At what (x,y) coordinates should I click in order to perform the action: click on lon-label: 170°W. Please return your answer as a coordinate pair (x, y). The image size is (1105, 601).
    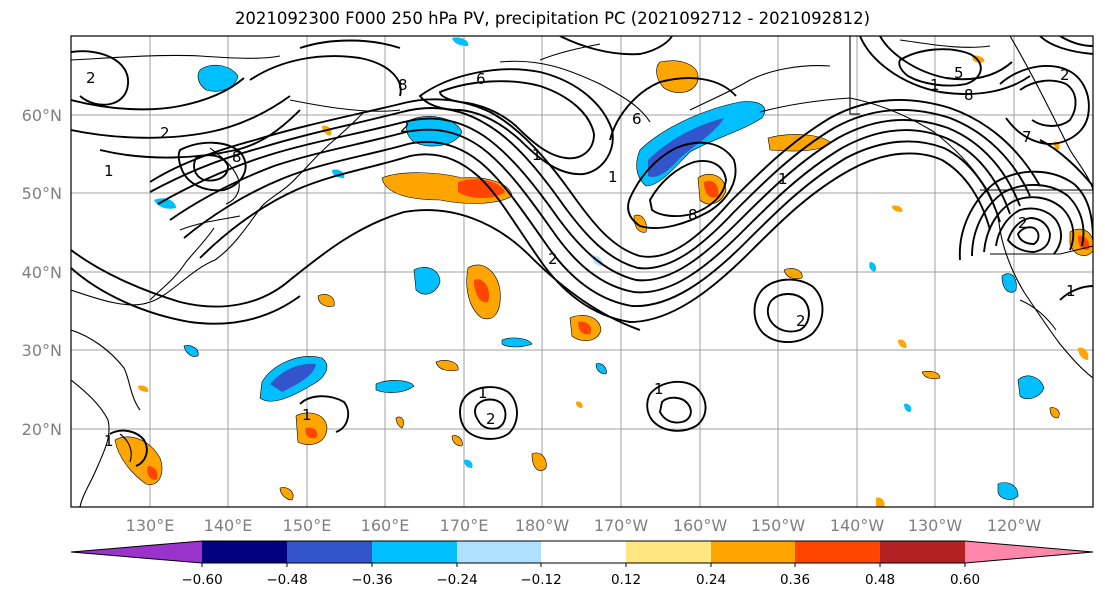
    Looking at the image, I should click on (621, 525).